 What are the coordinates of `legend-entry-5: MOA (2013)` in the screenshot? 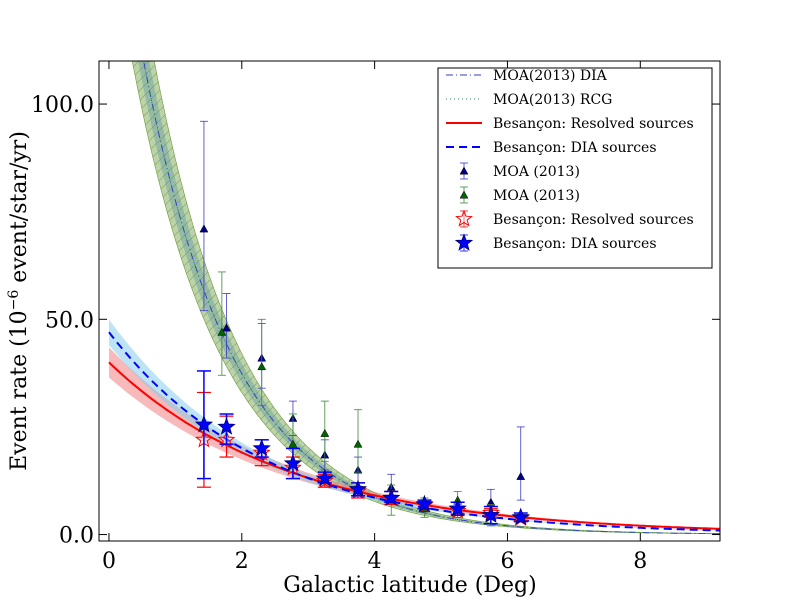 It's located at (519, 171).